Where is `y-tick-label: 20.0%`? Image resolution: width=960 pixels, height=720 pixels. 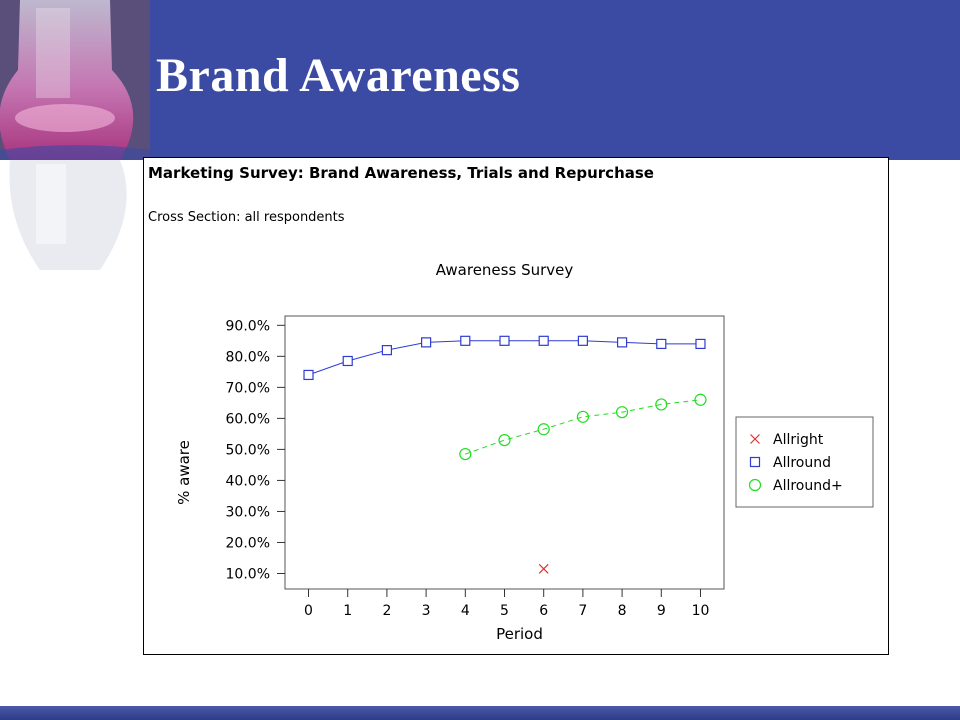
y-tick-label: 20.0% is located at coordinates (248, 543).